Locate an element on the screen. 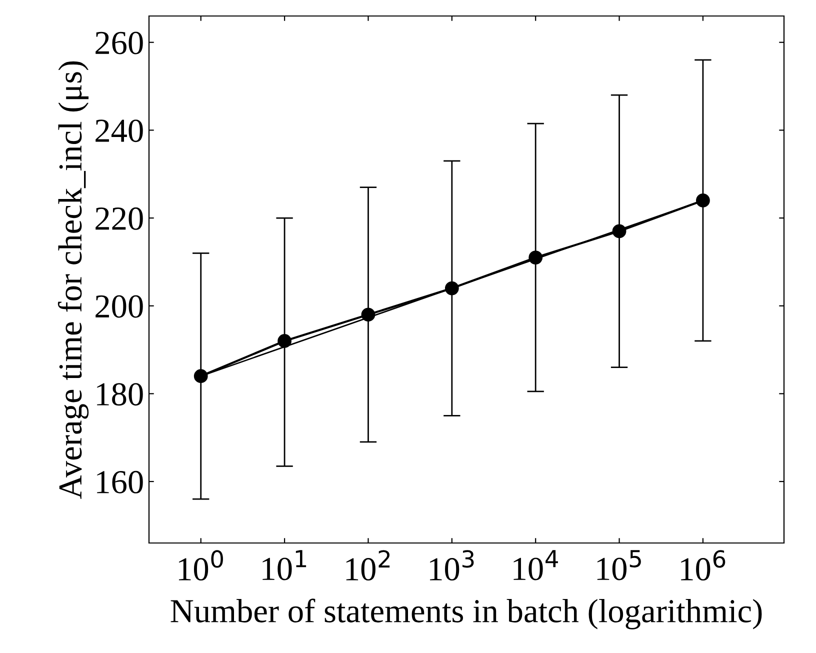 Image resolution: width=816 pixels, height=653 pixels. y-tick-label: 180 is located at coordinates (120, 394).